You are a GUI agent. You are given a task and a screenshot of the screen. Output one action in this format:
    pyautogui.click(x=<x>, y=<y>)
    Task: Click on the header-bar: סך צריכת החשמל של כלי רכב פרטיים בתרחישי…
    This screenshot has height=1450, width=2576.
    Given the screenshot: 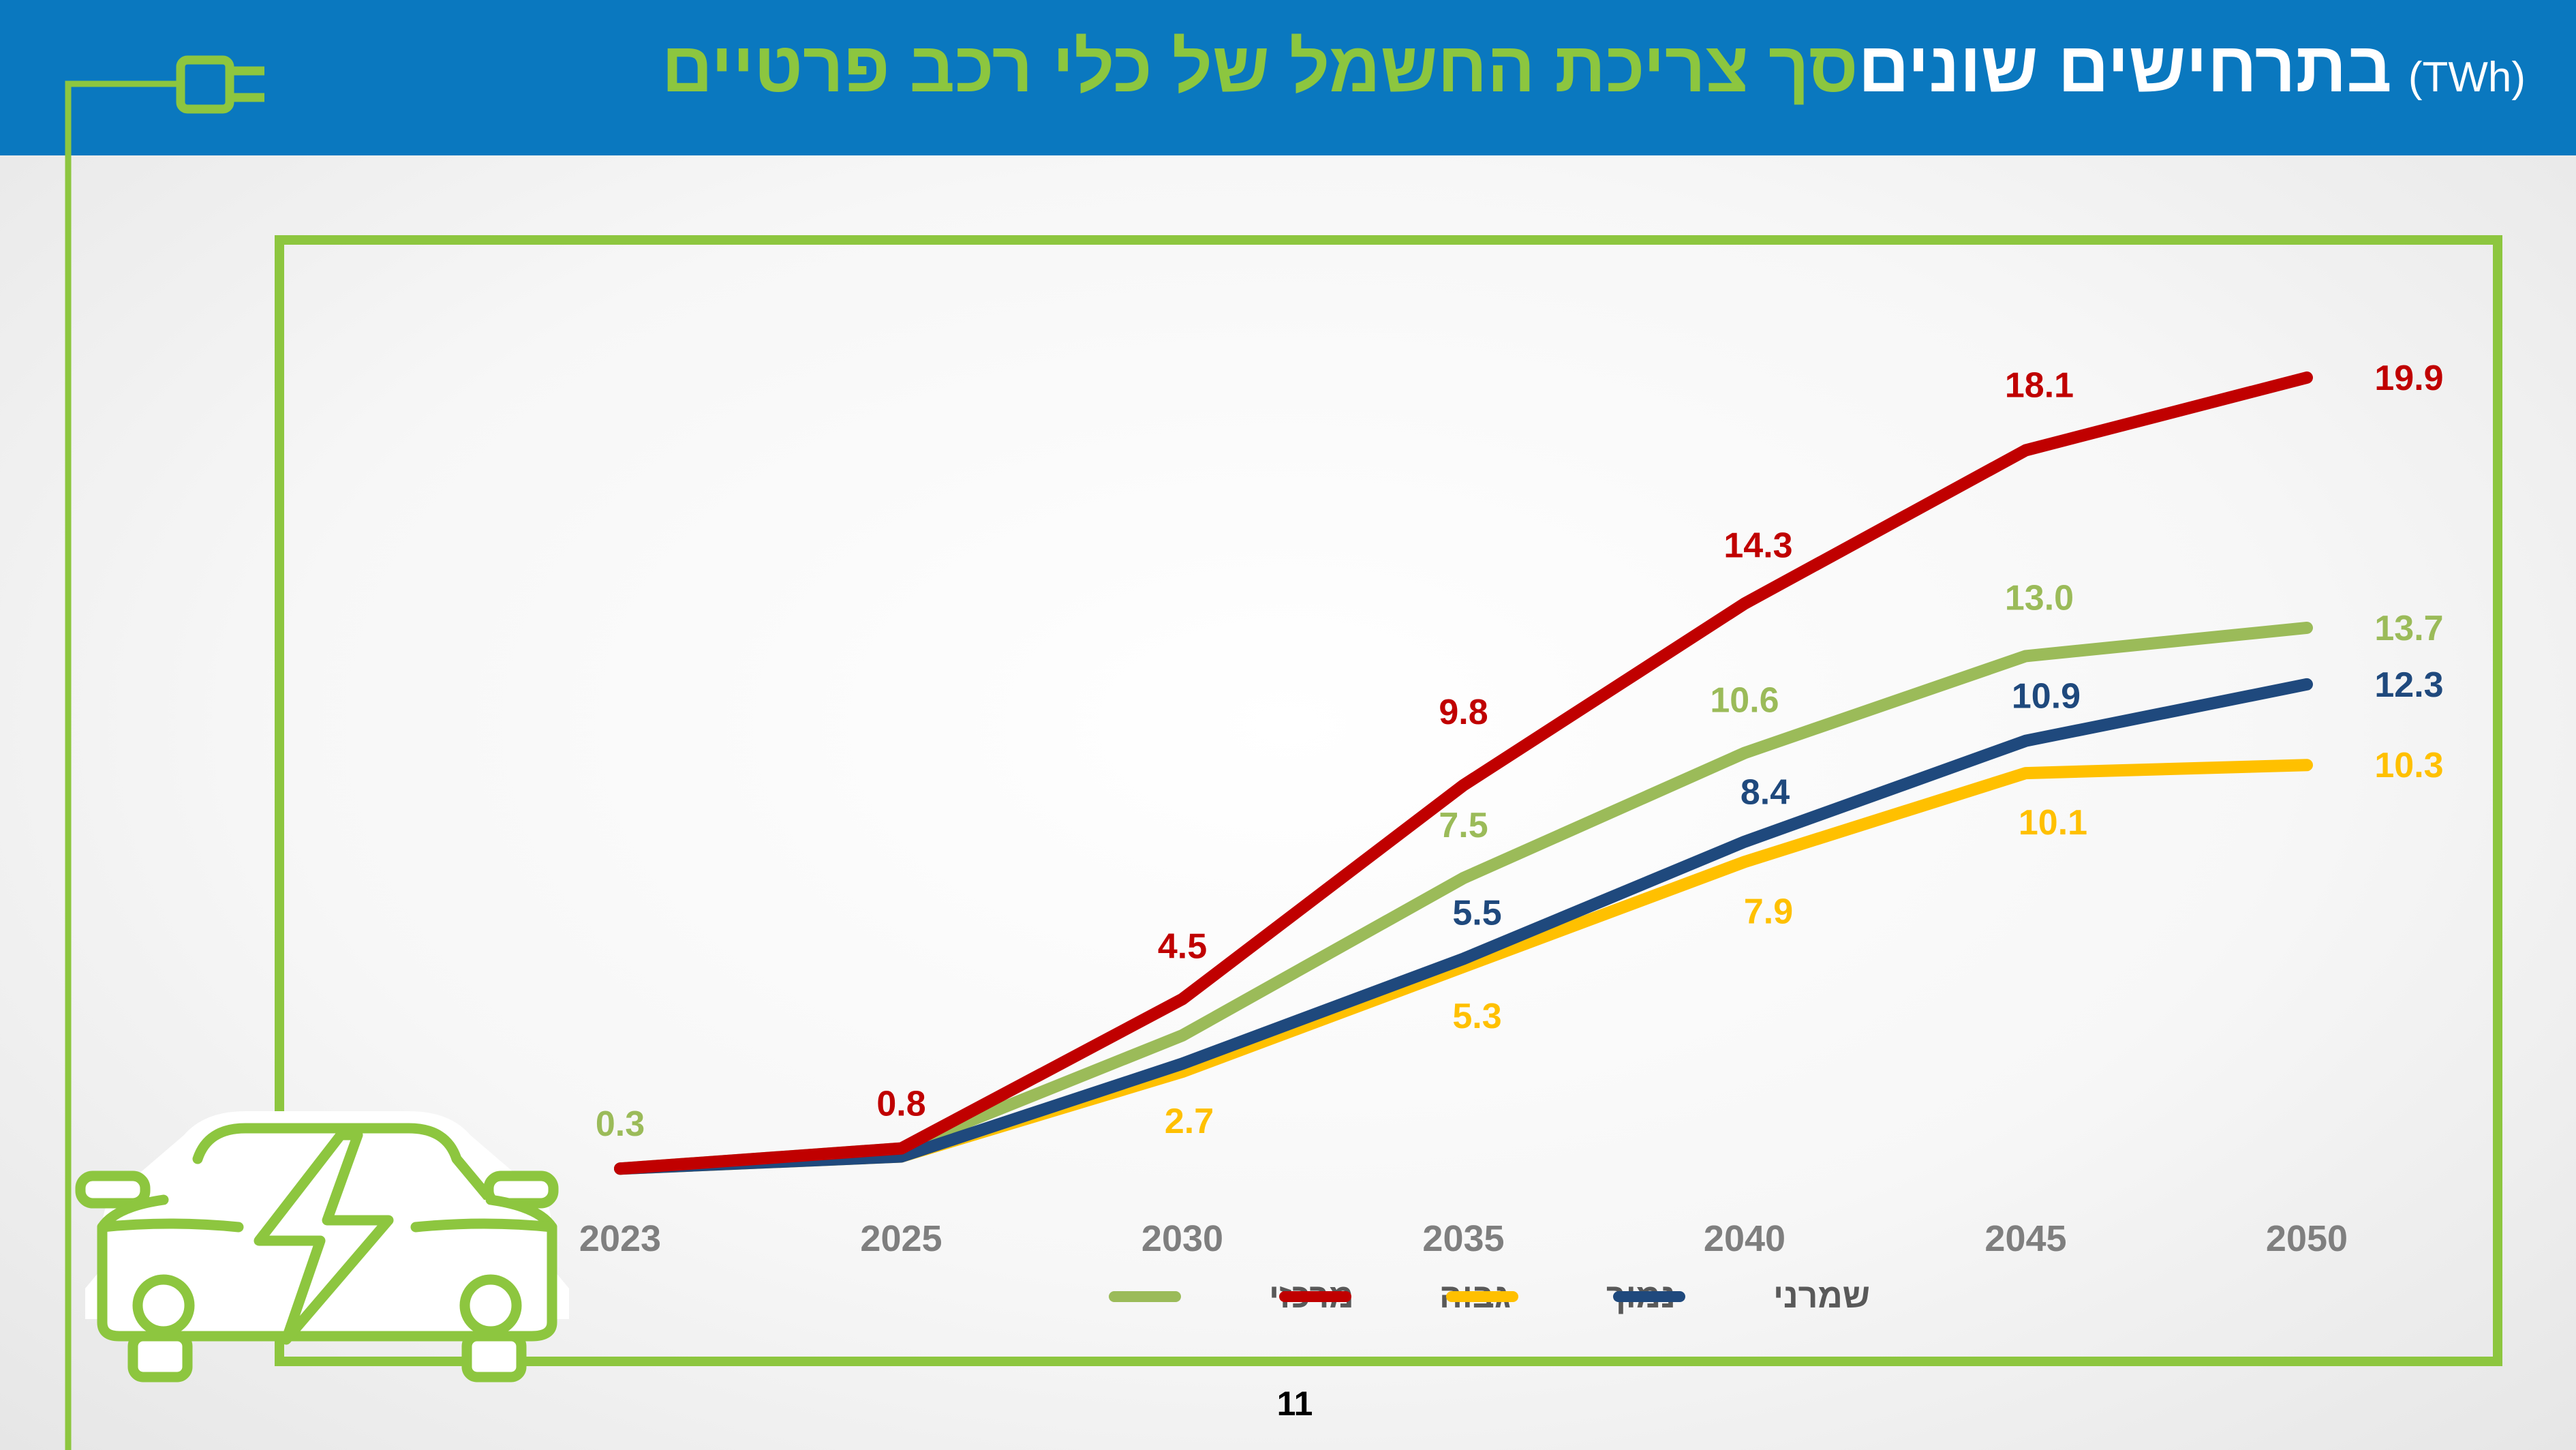 What is the action you would take?
    pyautogui.click(x=1288, y=77)
    